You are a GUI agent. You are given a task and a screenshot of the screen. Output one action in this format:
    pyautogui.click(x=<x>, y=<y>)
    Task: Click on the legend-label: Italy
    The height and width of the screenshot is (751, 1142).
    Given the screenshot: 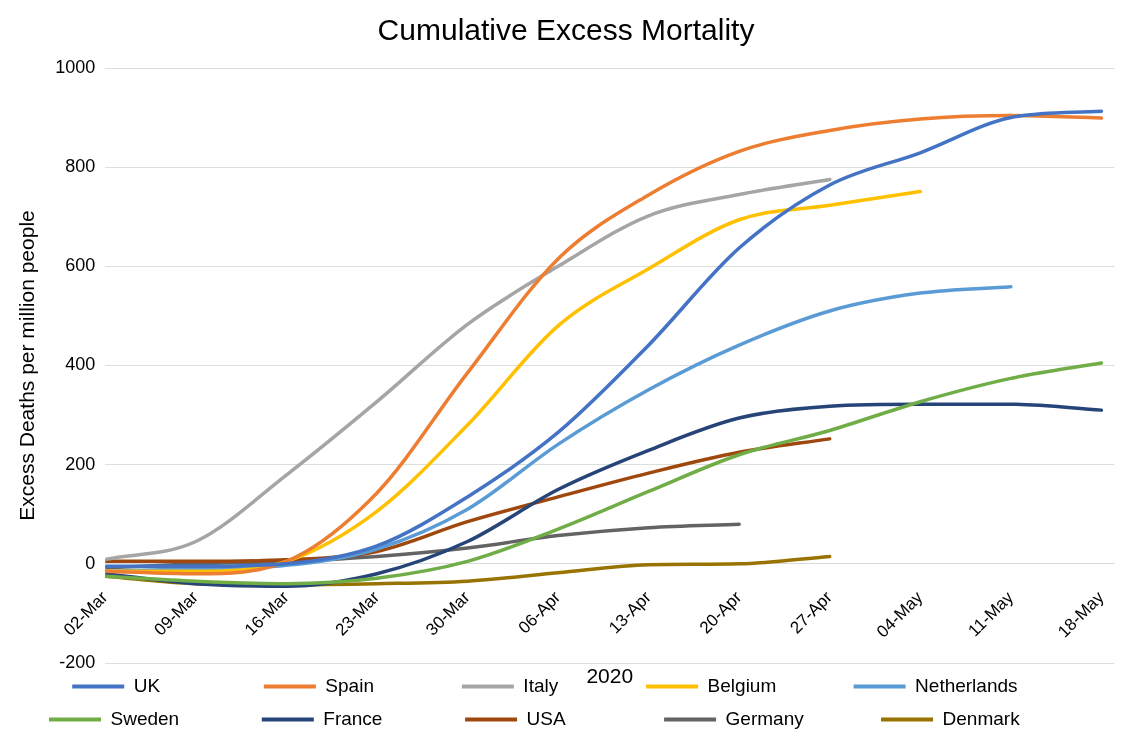 What is the action you would take?
    pyautogui.click(x=541, y=685)
    